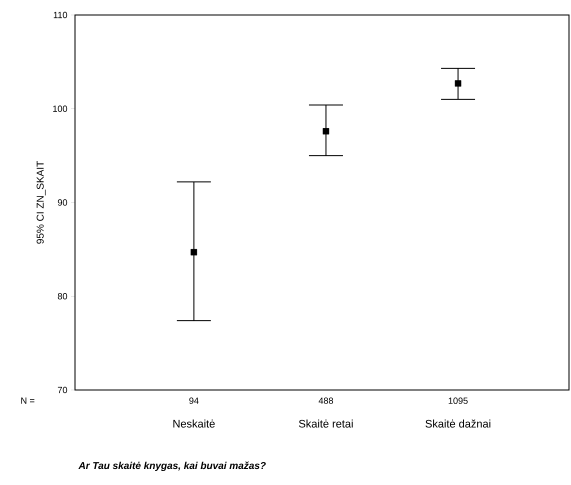 The width and height of the screenshot is (571, 485). I want to click on x-tick-label: Neskaitė, so click(194, 424).